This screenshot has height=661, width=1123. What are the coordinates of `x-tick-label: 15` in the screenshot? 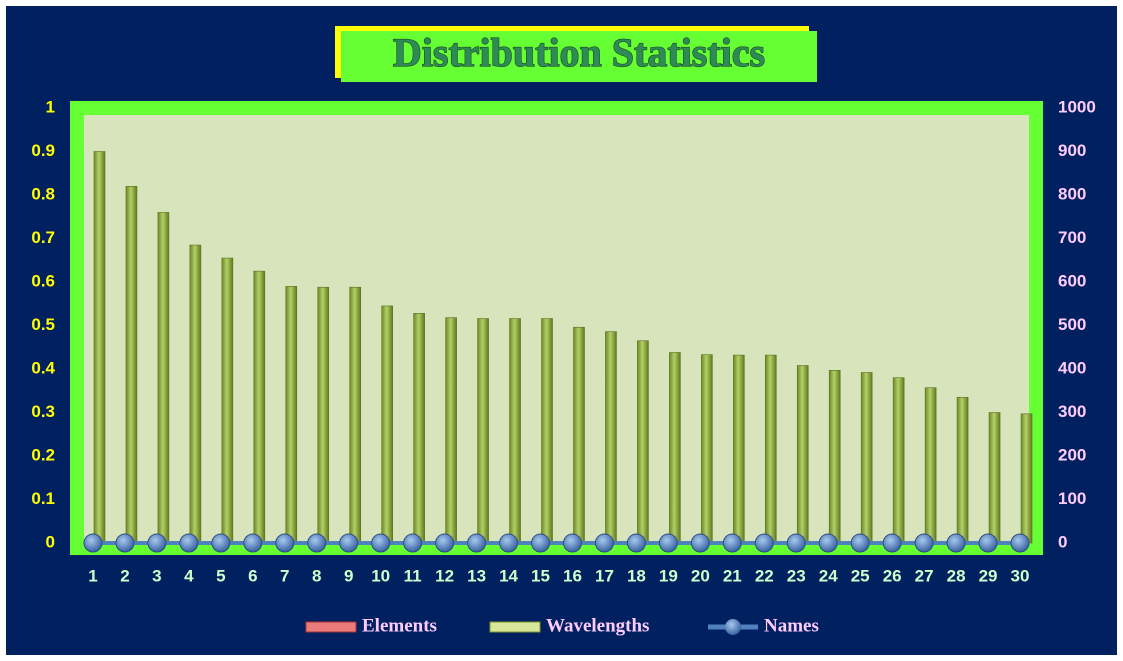 It's located at (540, 575).